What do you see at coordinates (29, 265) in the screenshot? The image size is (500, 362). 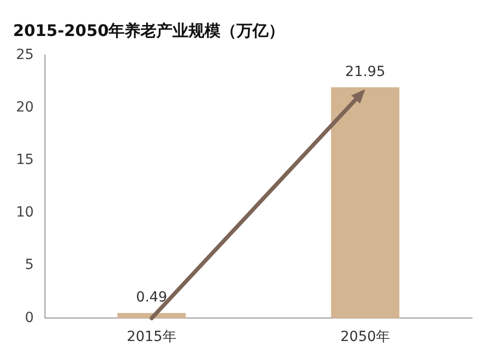 I see `y-tick-label: 5` at bounding box center [29, 265].